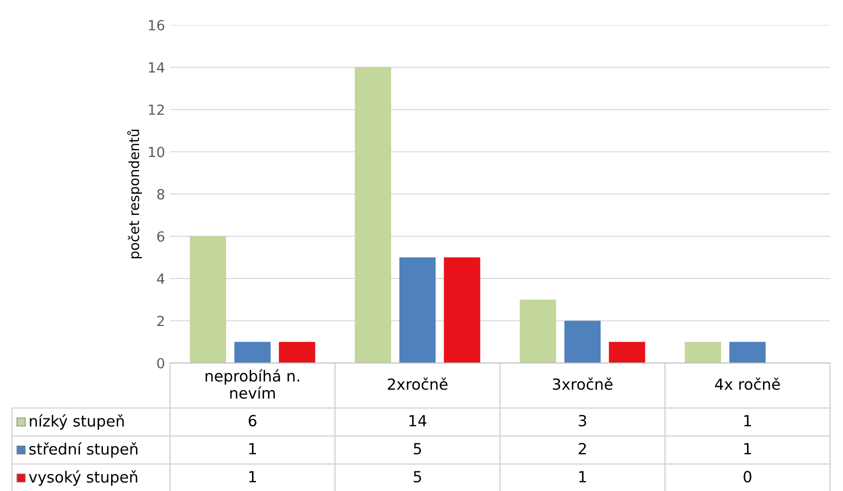 The width and height of the screenshot is (843, 491). I want to click on y-tick-label: 14, so click(156, 67).